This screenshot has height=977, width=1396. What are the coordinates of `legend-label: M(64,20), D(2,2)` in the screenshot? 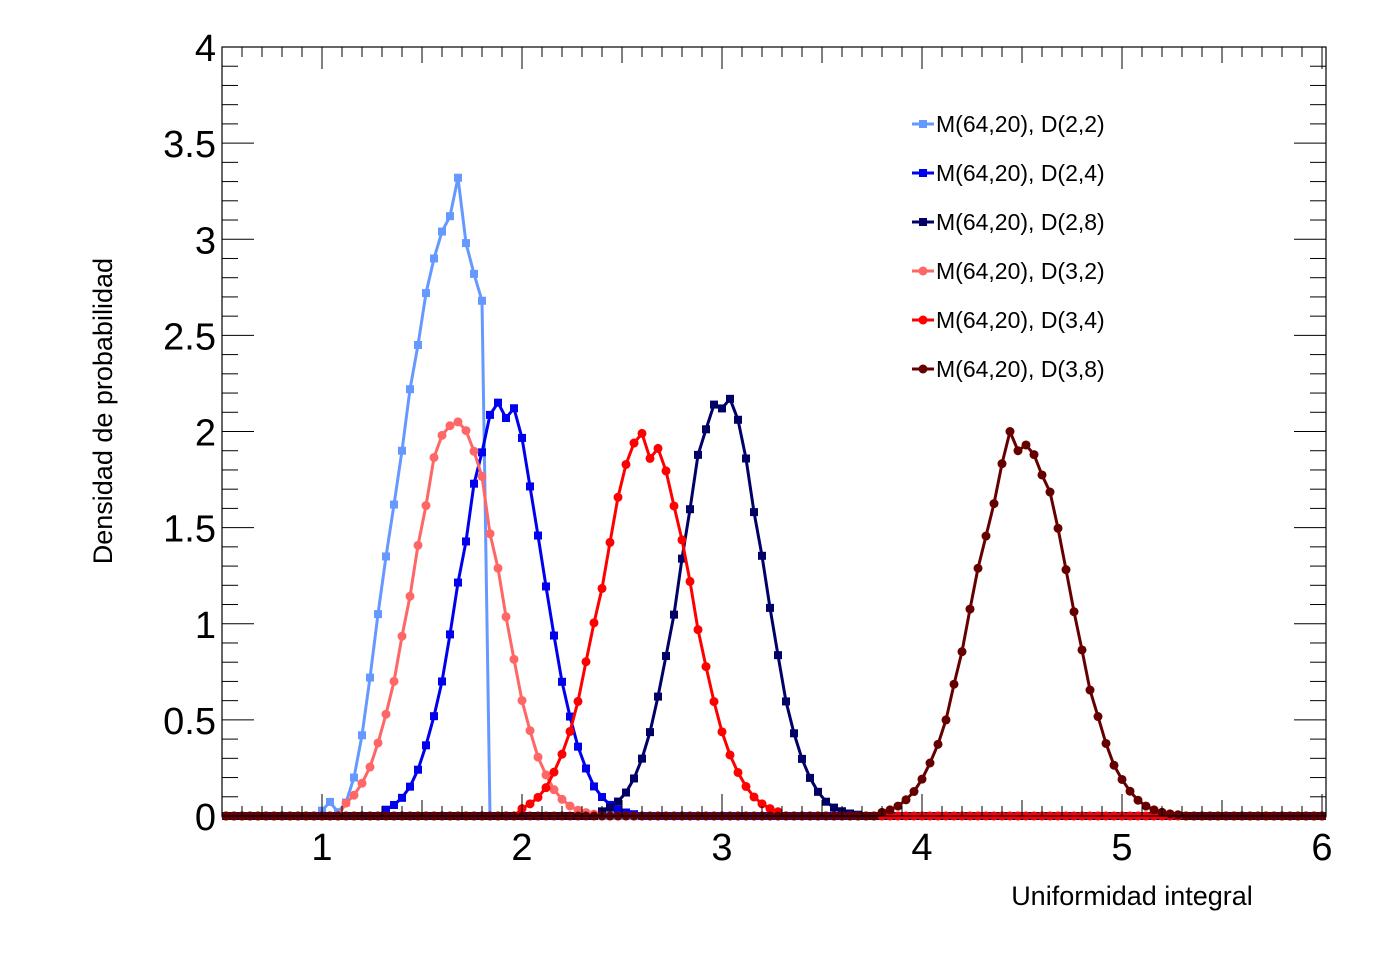 It's located at (1020, 124).